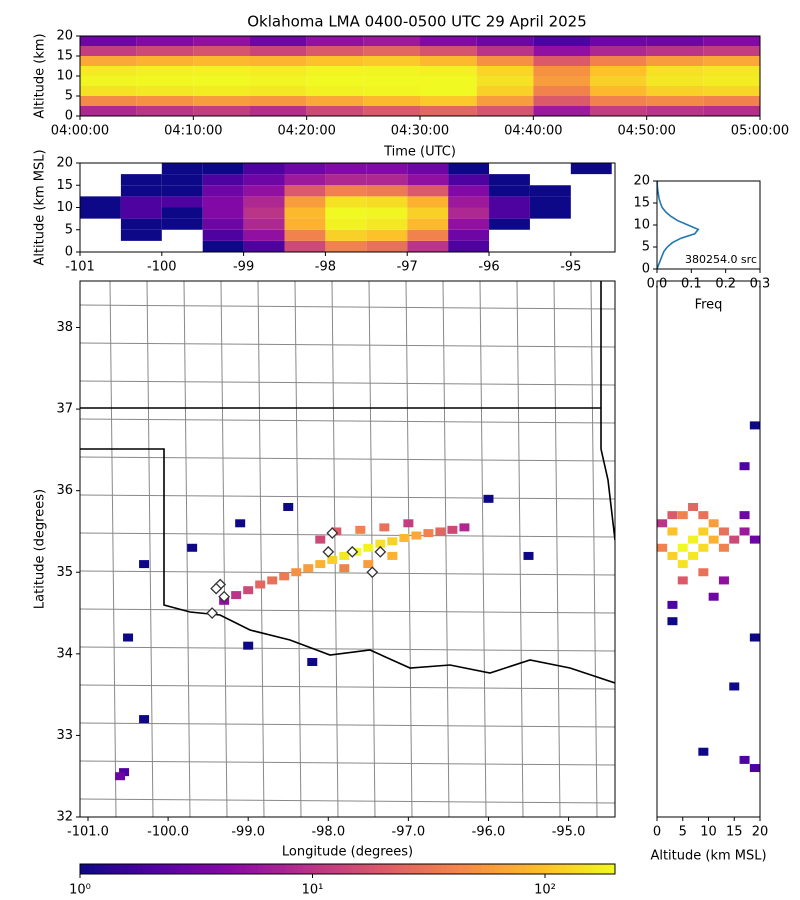 This screenshot has height=900, width=800. Describe the element at coordinates (725, 284) in the screenshot. I see `x-tick-label: 0.2` at that location.